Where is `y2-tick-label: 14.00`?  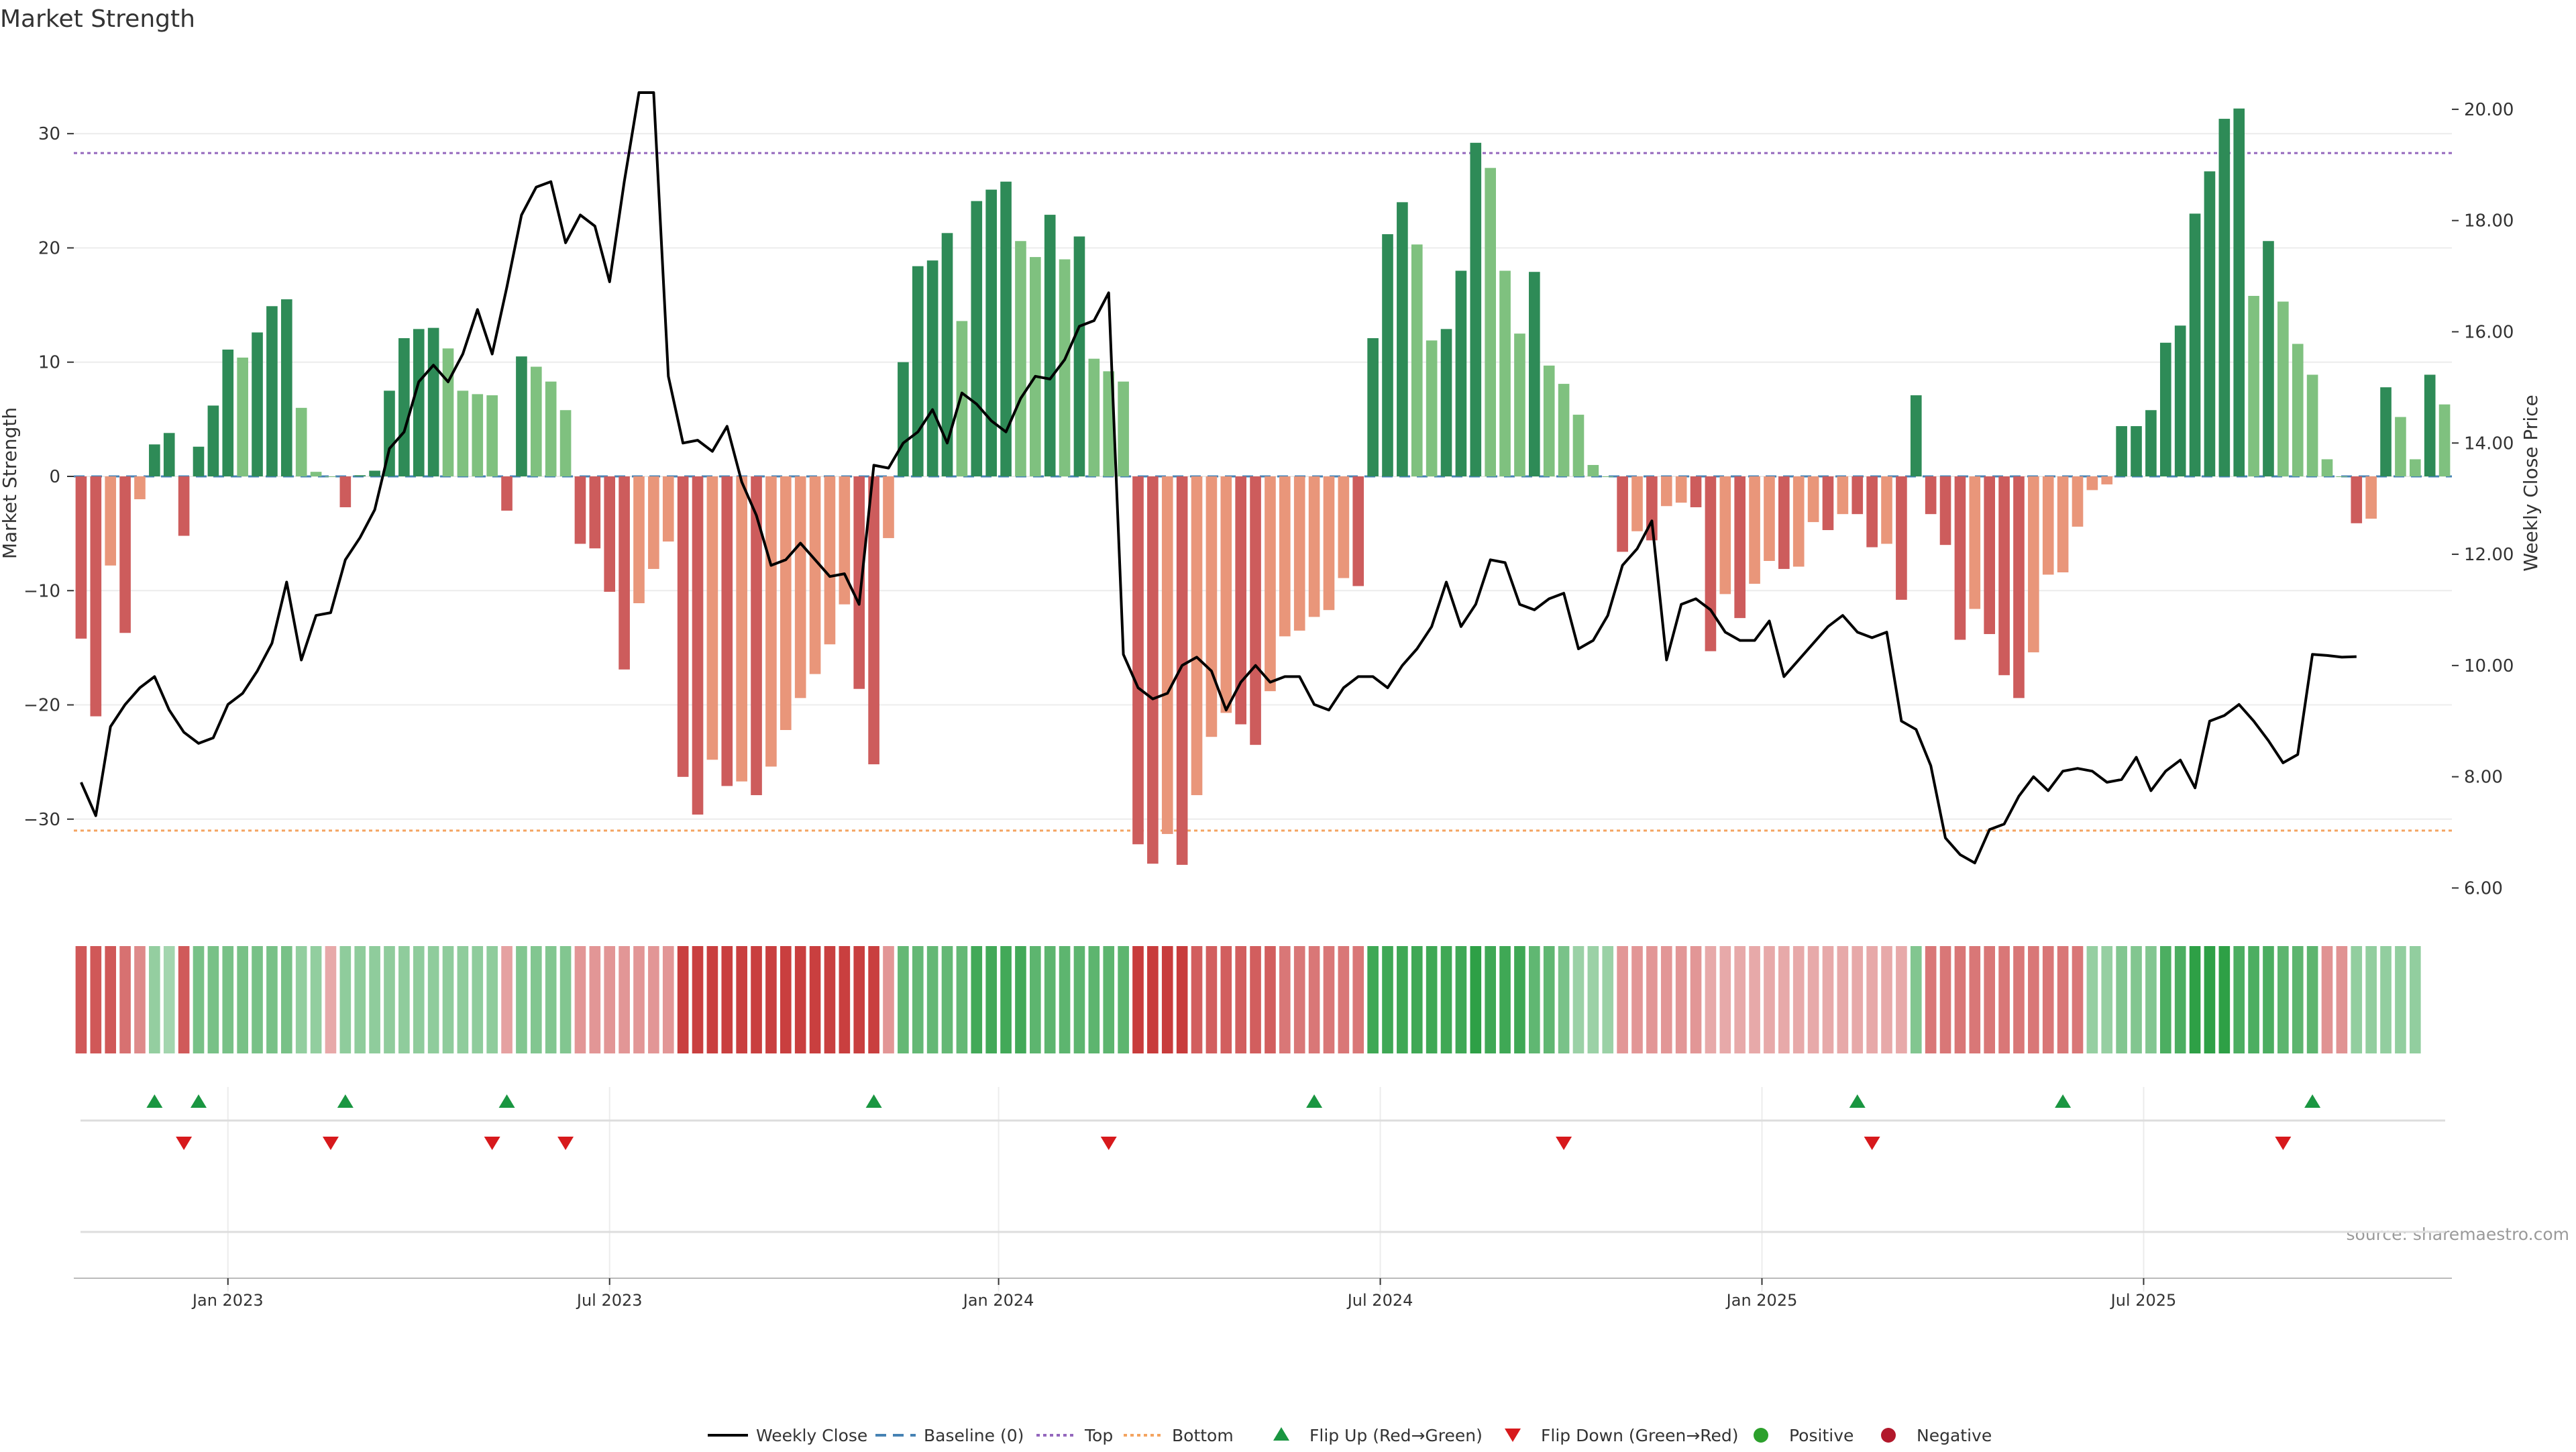
y2-tick-label: 14.00 is located at coordinates (2489, 444).